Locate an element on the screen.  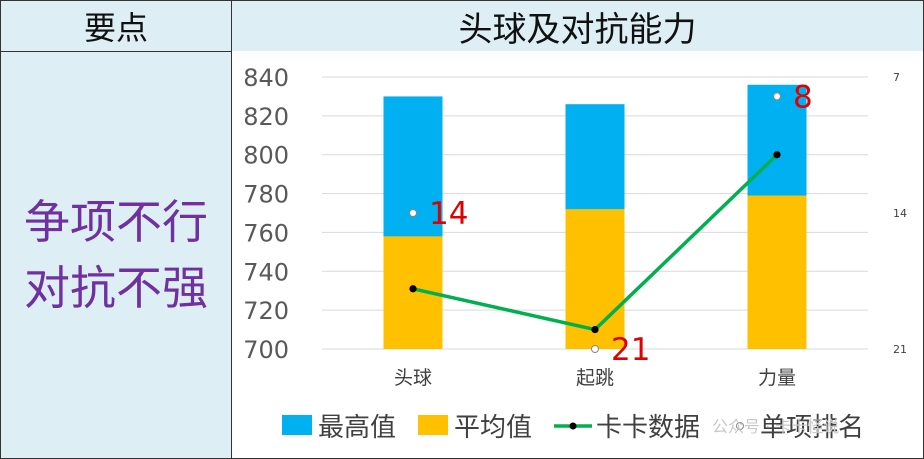
summary-line-1: 争项不行 is located at coordinates (116, 222).